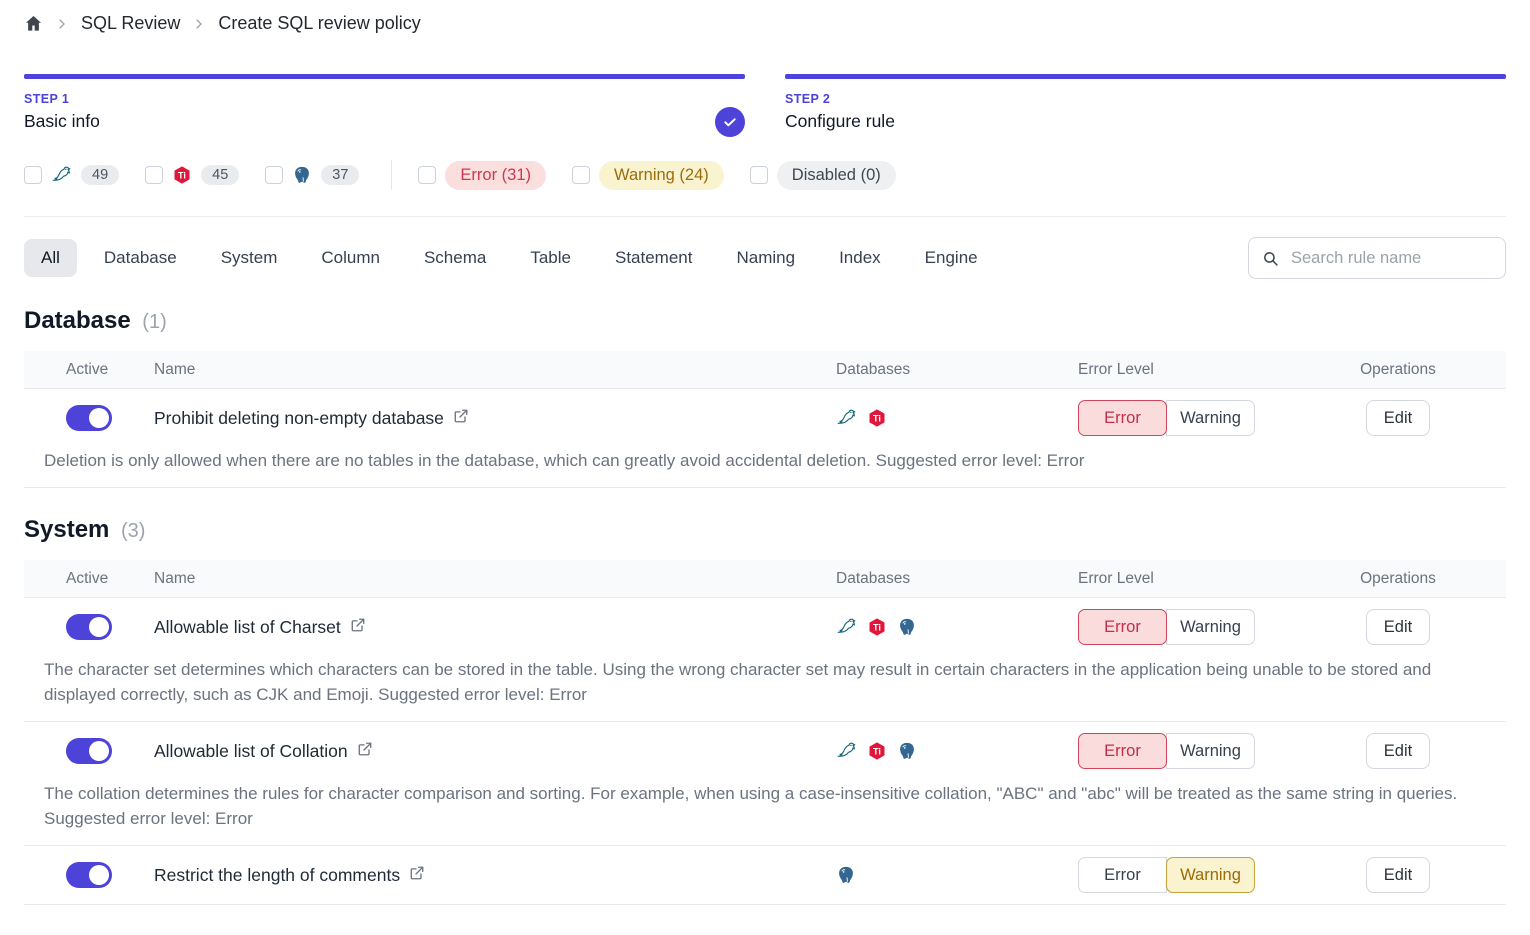  I want to click on step-2-label: STEP 2, so click(808, 99).